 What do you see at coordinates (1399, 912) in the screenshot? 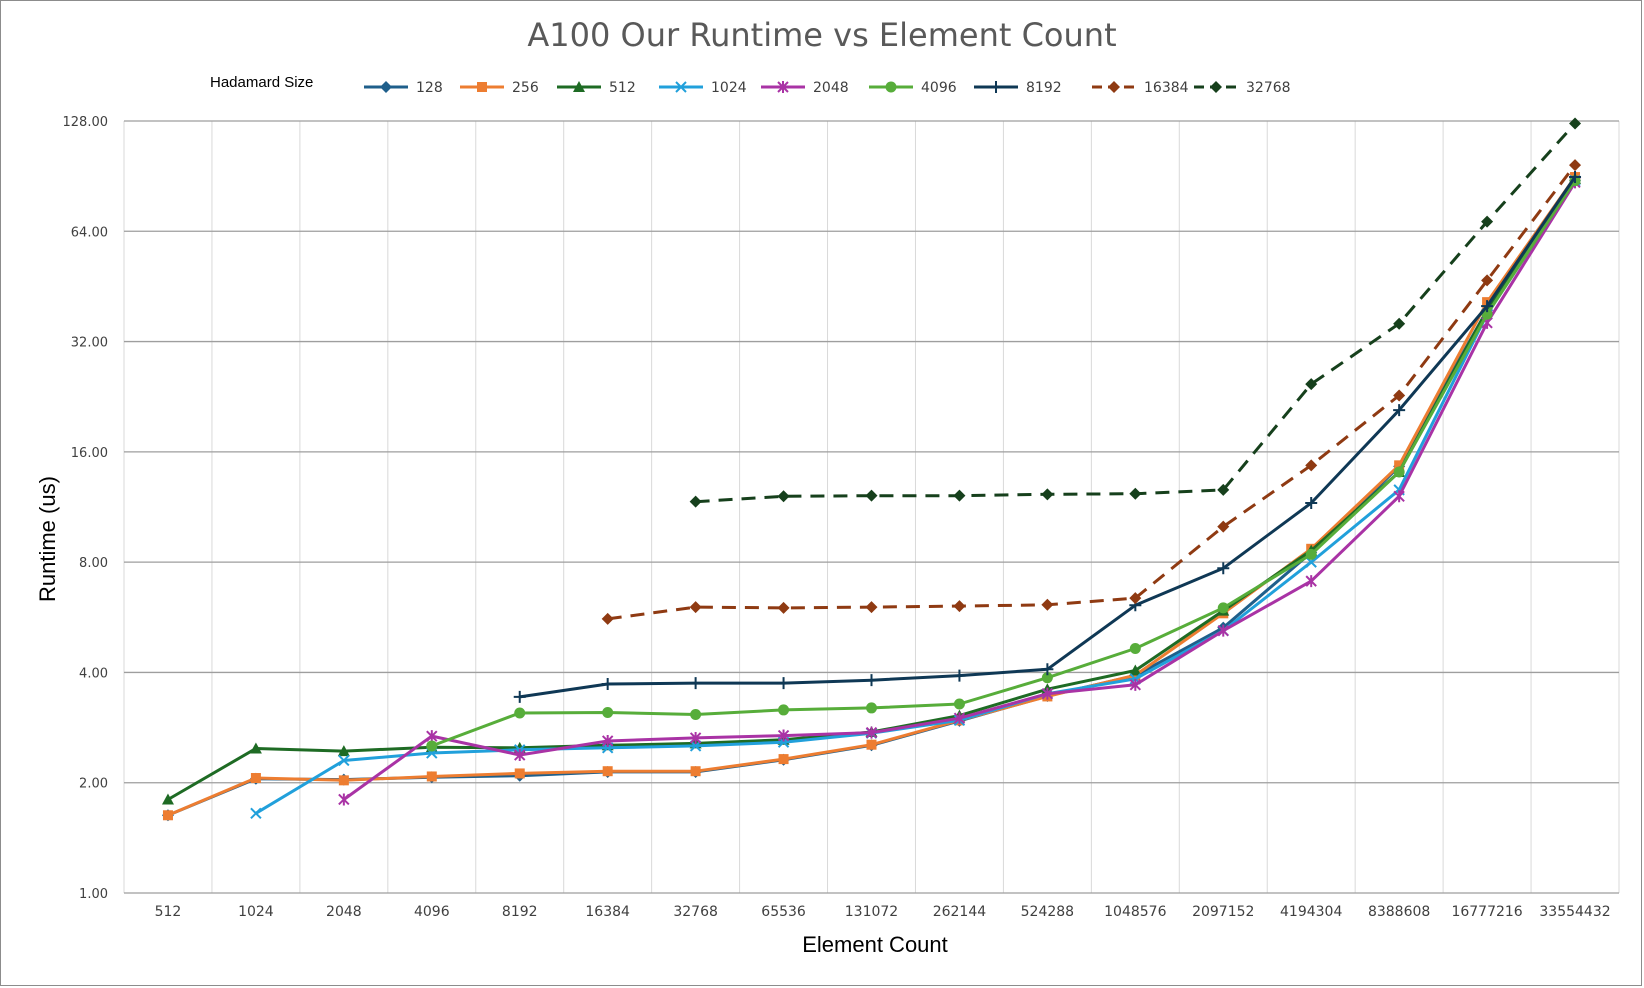
I see `x-tick-label: 8388608` at bounding box center [1399, 912].